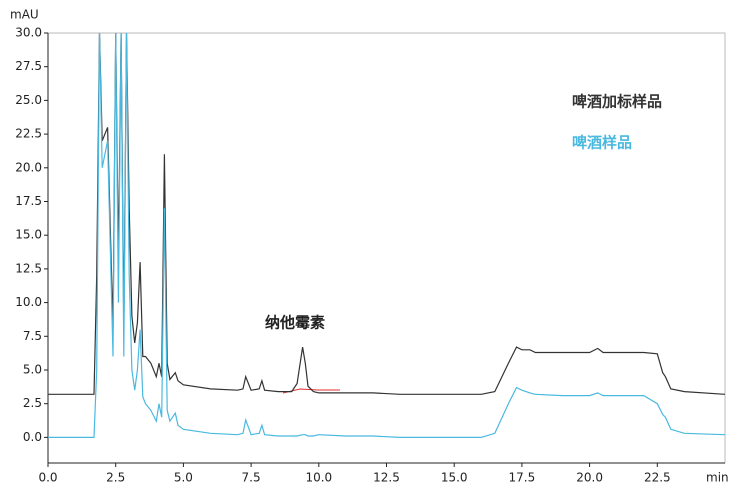 The image size is (740, 495). I want to click on y-tick-label: 0.0, so click(32, 437).